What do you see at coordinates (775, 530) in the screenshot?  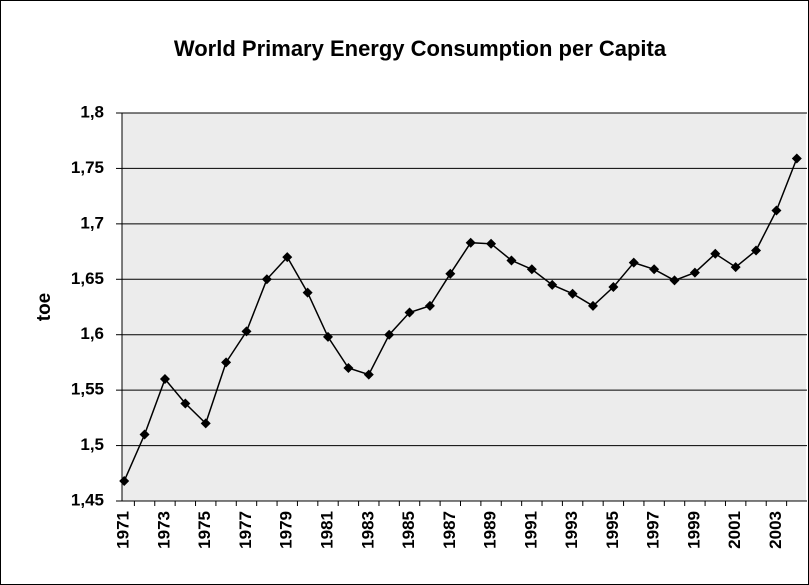 I see `x-tick-label: 2003` at bounding box center [775, 530].